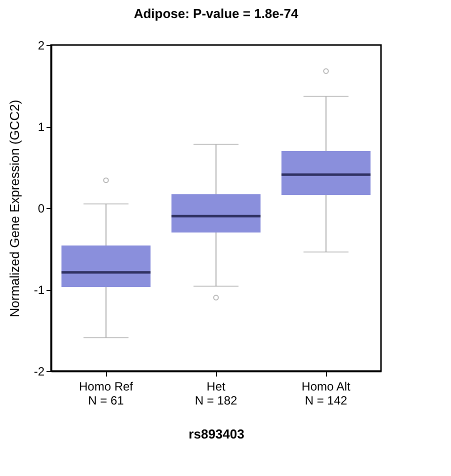 This screenshot has width=451, height=476. Describe the element at coordinates (106, 394) in the screenshot. I see `x-tick-label: Homo Ref N = 61` at that location.